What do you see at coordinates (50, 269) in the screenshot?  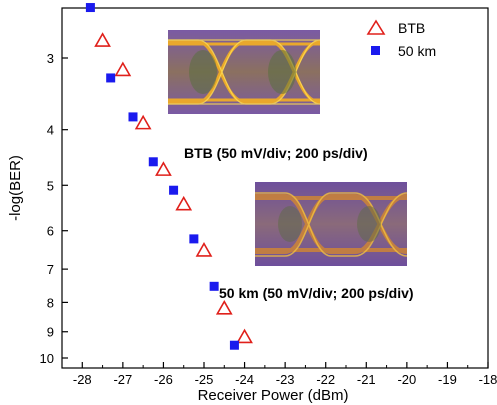 I see `y-tick-label: 7` at bounding box center [50, 269].